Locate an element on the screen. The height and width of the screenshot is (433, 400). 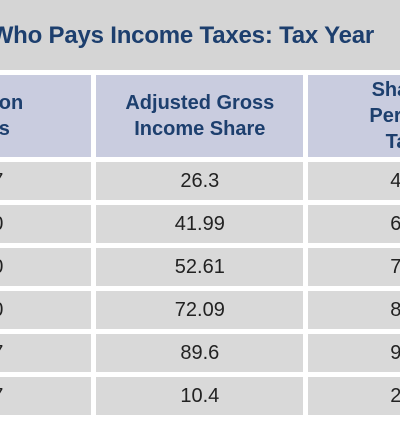
table-row: 40 72.09 89.3 is located at coordinates (200, 310).